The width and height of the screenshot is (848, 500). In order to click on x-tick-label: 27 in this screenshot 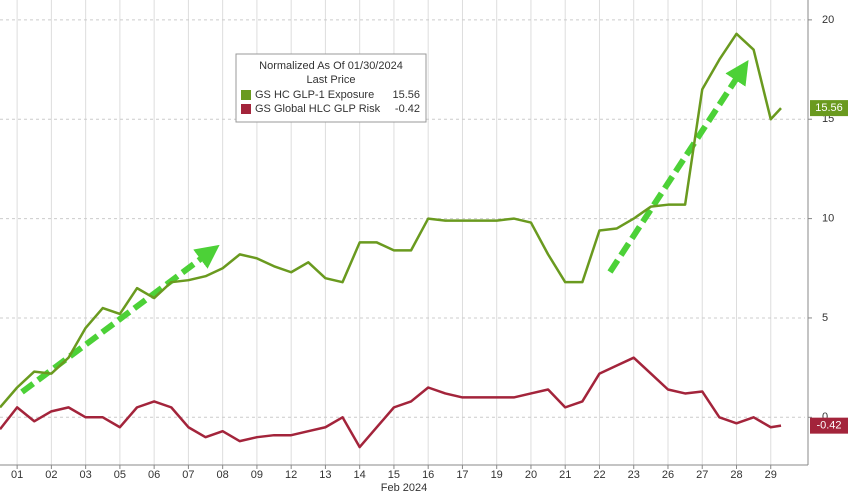, I will do `click(702, 475)`.